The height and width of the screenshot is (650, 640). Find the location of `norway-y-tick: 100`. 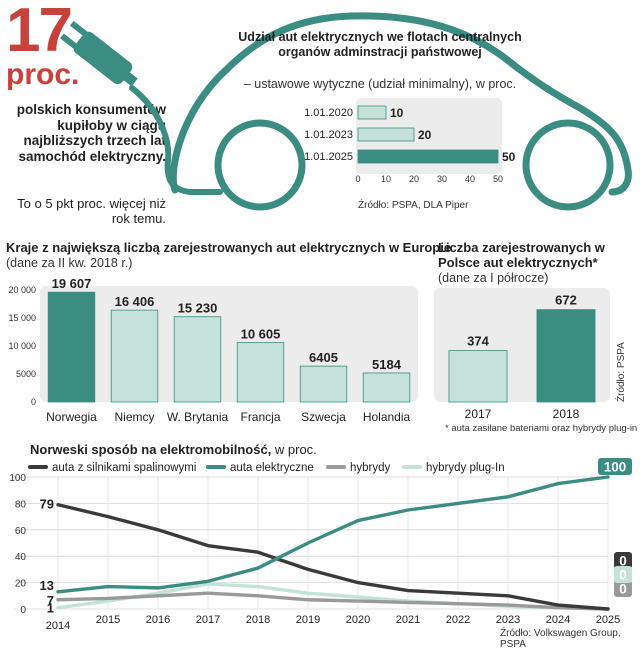

norway-y-tick: 100 is located at coordinates (17, 478).